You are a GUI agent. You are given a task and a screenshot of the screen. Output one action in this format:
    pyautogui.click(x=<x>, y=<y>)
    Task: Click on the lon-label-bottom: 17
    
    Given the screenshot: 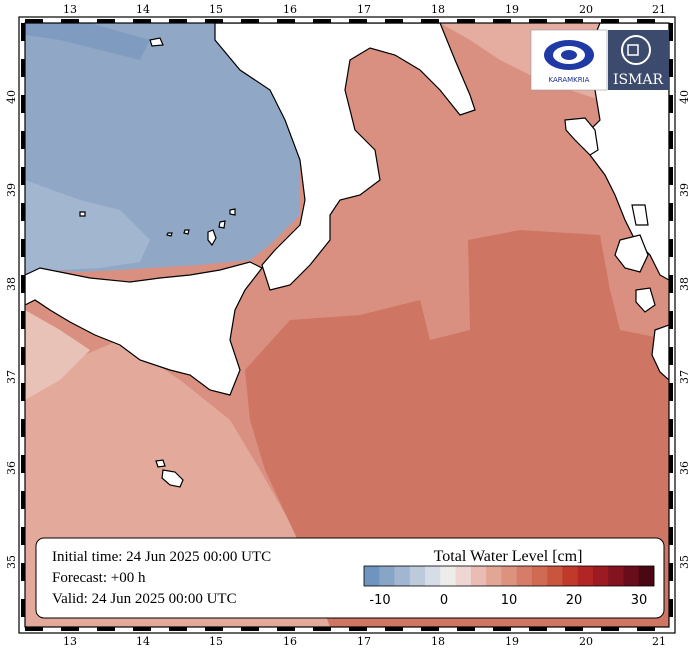 What is the action you would take?
    pyautogui.click(x=364, y=641)
    